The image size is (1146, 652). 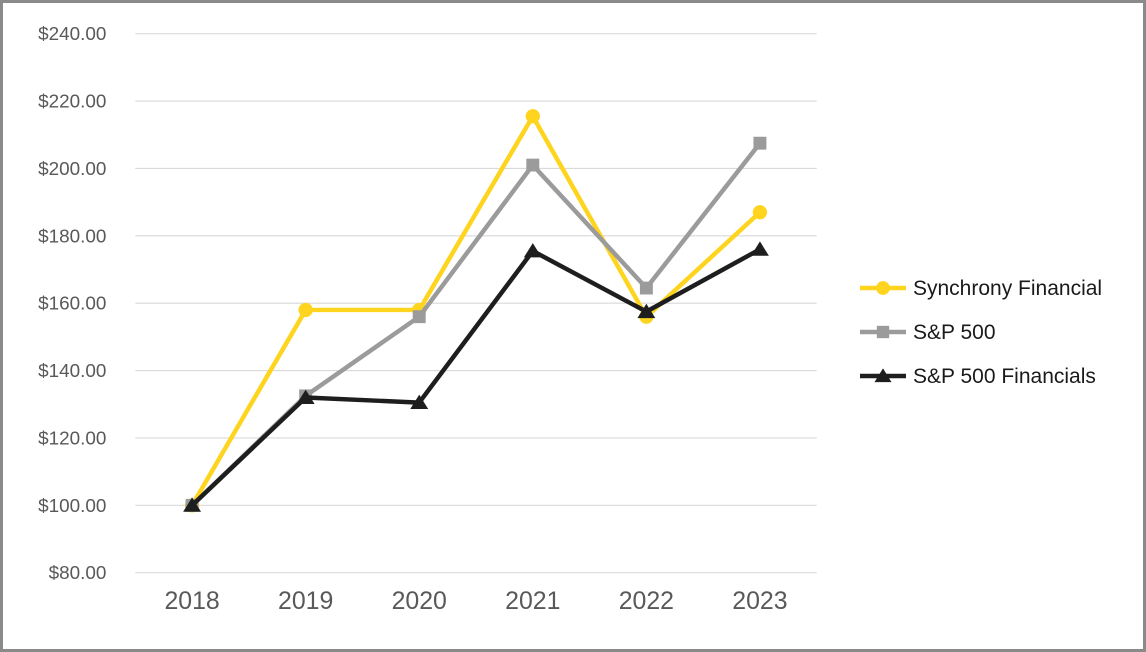 What do you see at coordinates (72, 303) in the screenshot?
I see `y-axis-tick-label: $160.00` at bounding box center [72, 303].